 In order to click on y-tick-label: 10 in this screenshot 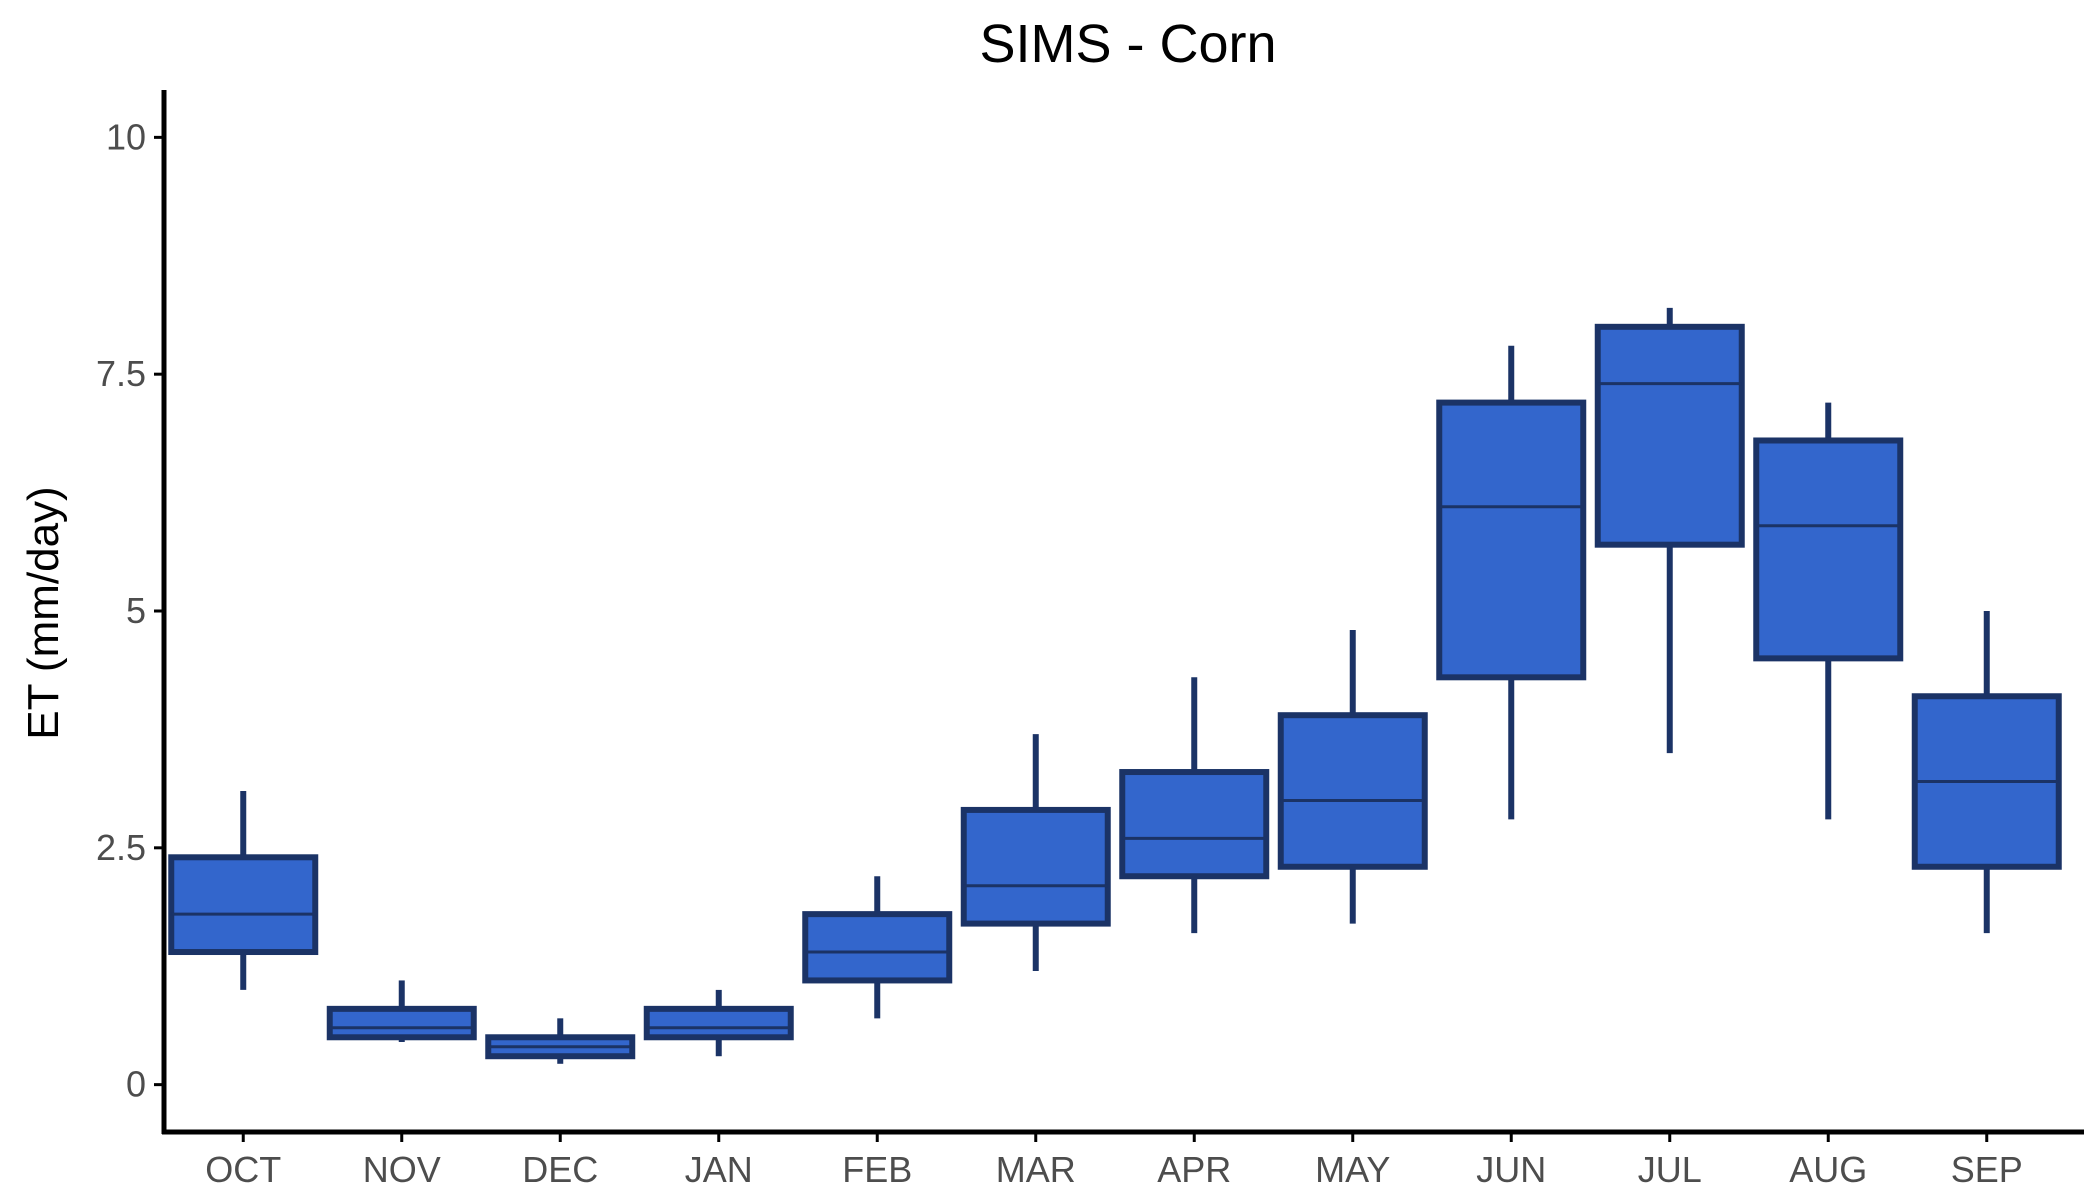, I will do `click(126, 136)`.